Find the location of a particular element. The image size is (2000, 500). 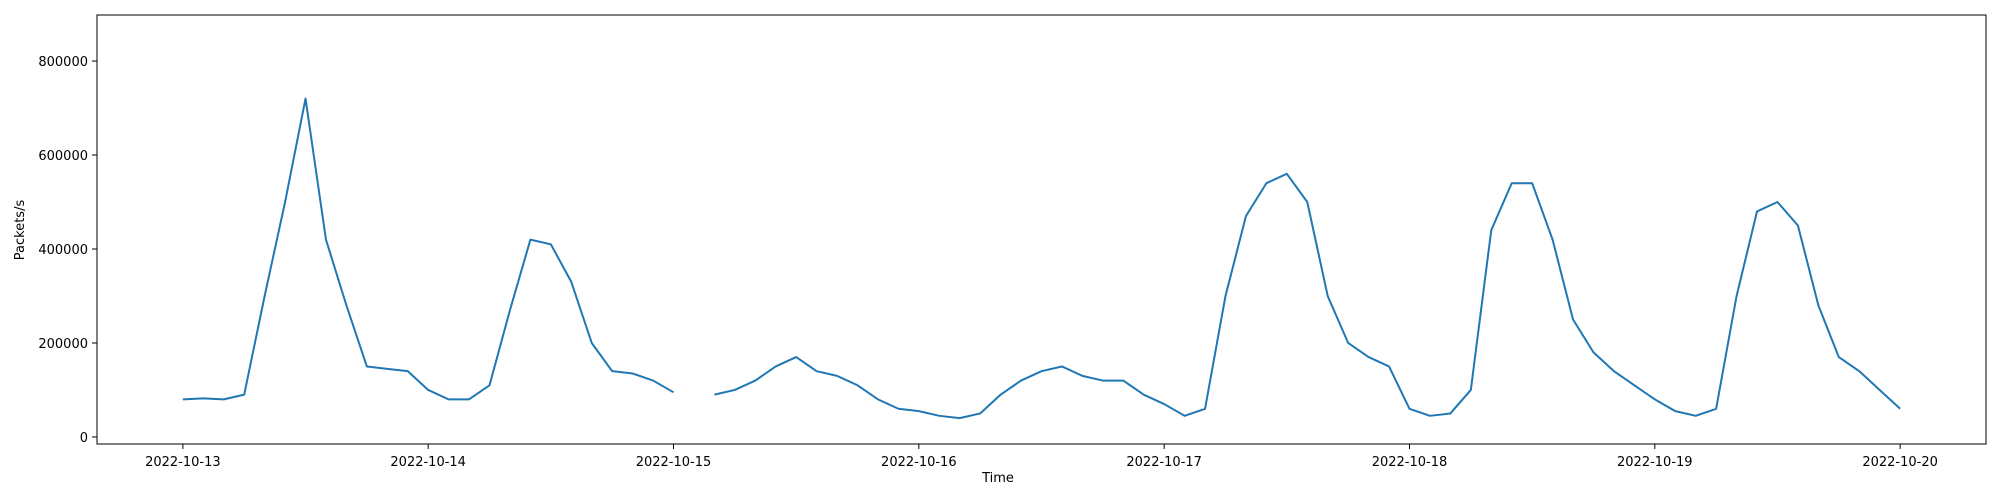

x-axis-label: Time is located at coordinates (997, 478).